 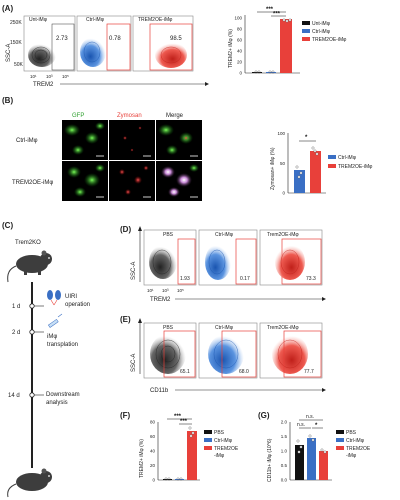 What do you see at coordinates (244, 372) in the screenshot?
I see `e-flow-value-ctrl: 68.0` at bounding box center [244, 372].